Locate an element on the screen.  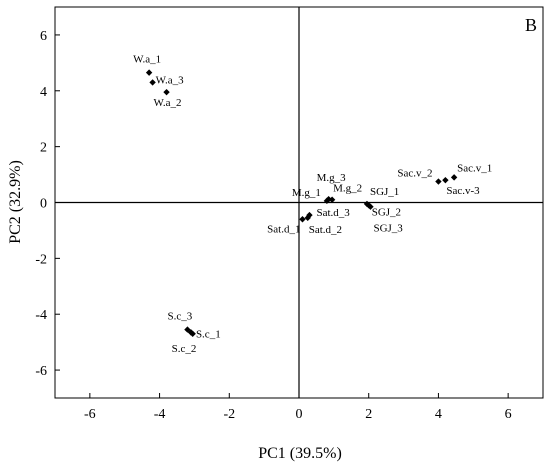
y-tick-label: 6 is located at coordinates (43, 36).